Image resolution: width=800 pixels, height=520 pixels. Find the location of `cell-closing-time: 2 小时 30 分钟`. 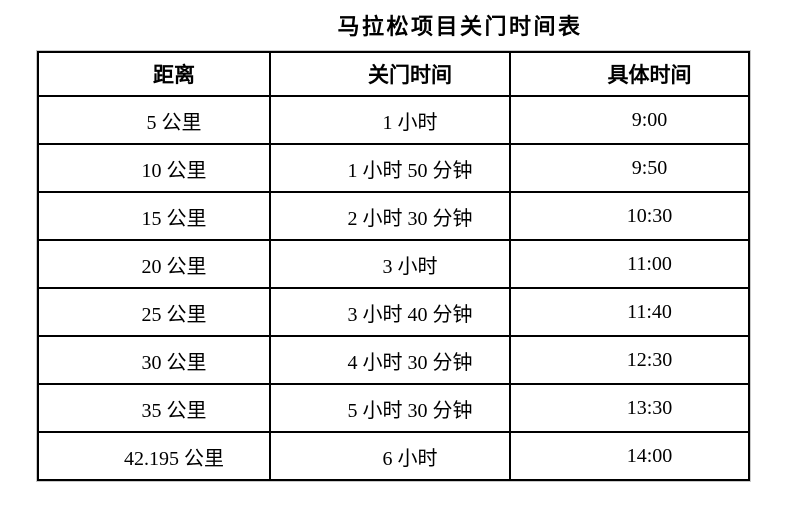

cell-closing-time: 2 小时 30 分钟 is located at coordinates (390, 216).